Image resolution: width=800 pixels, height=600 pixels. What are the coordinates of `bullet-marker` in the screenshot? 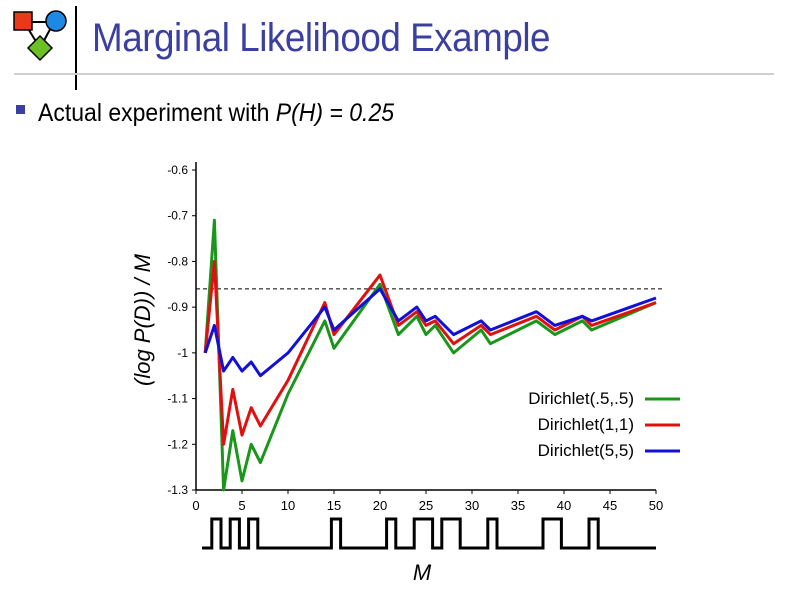 It's located at (20, 109).